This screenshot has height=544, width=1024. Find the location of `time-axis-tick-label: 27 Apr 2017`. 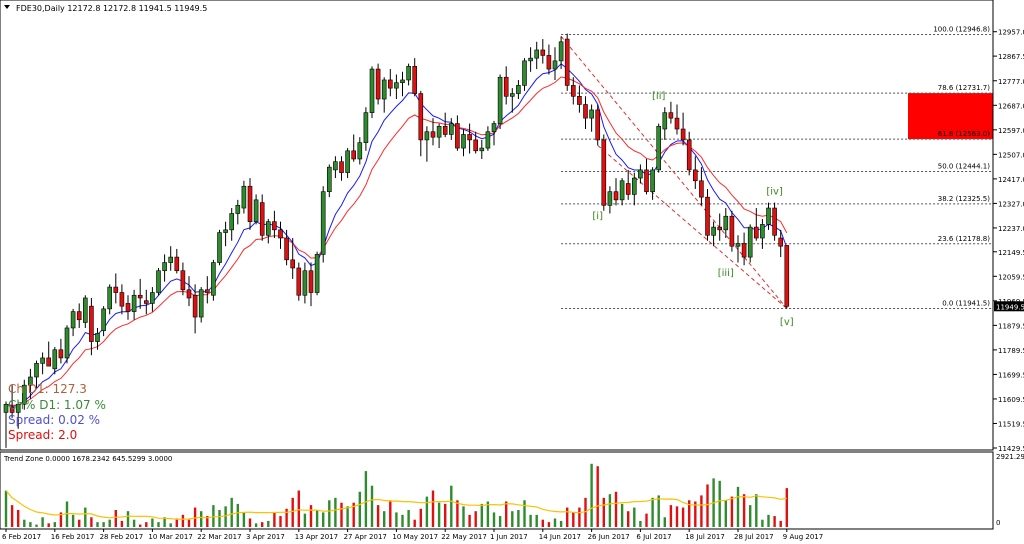

time-axis-tick-label: 27 Apr 2017 is located at coordinates (365, 537).